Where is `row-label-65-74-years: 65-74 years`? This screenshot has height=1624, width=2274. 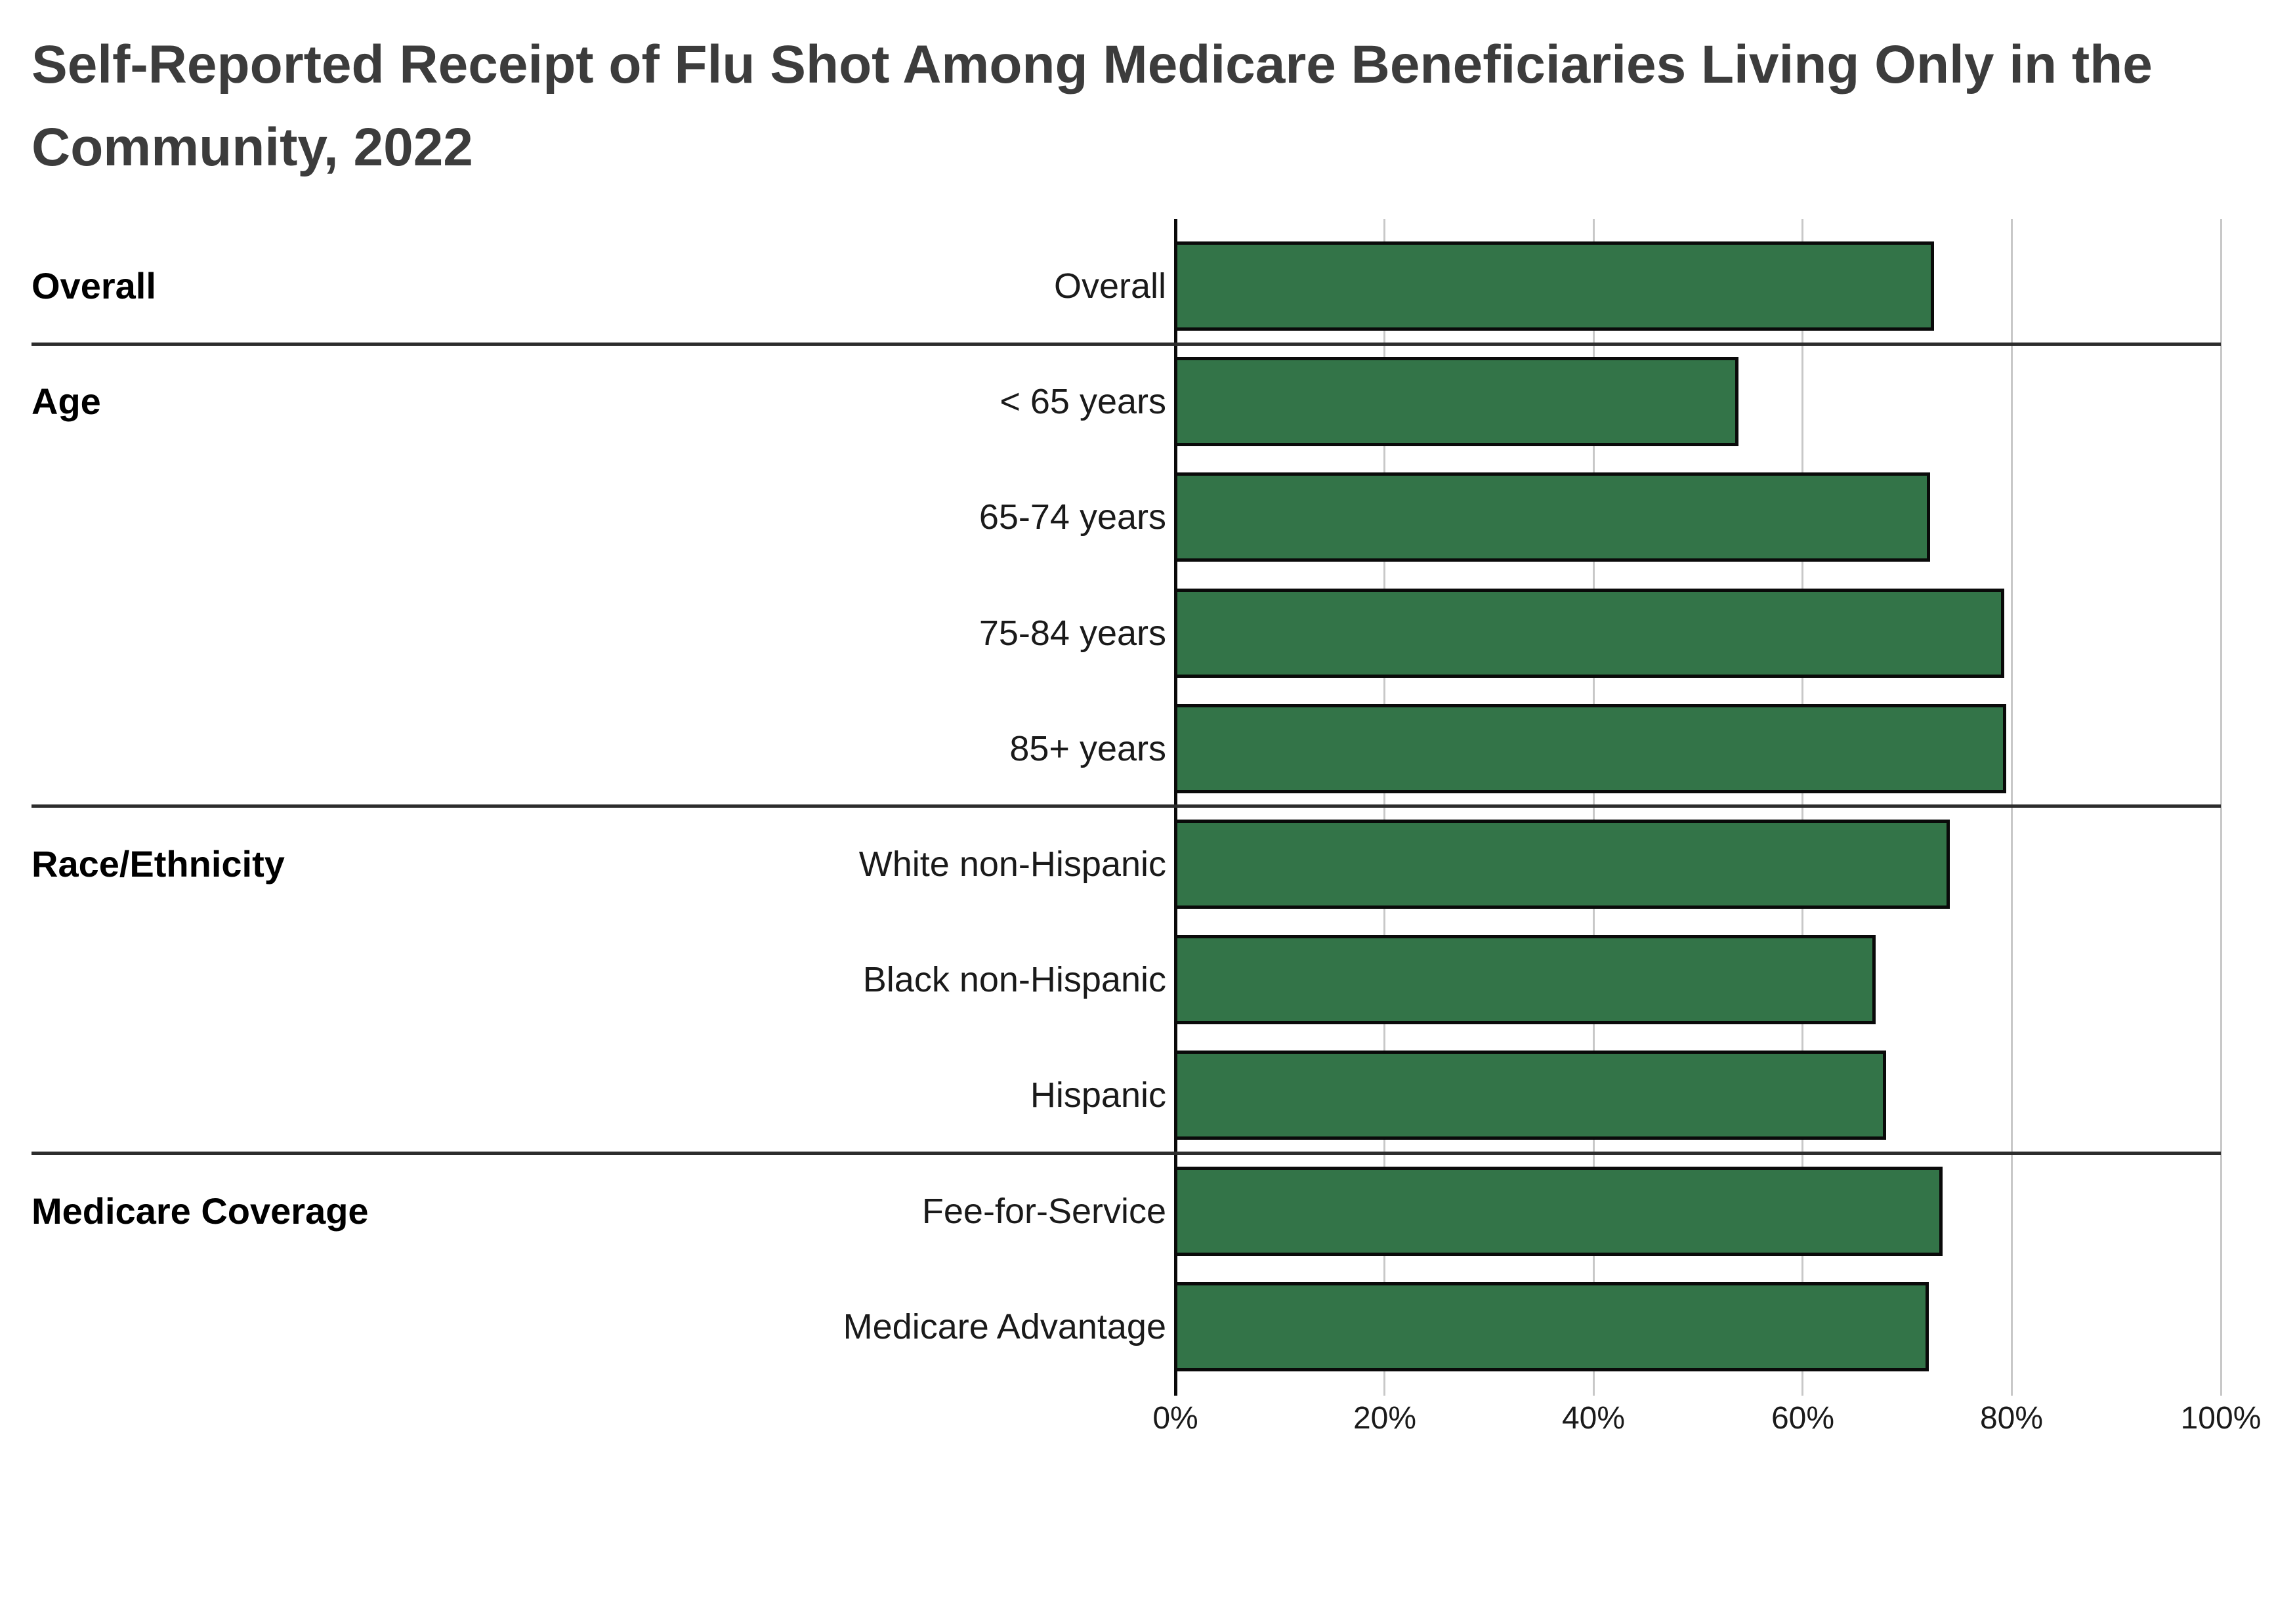 row-label-65-74-years: 65-74 years is located at coordinates (1072, 517).